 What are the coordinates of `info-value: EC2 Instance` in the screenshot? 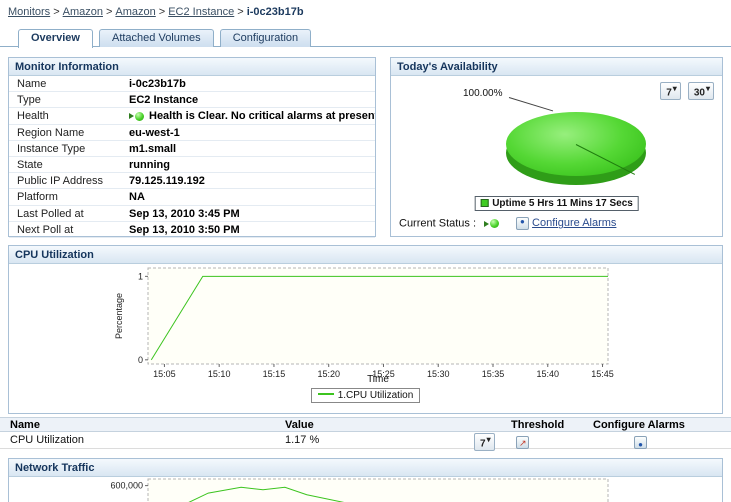 It's located at (164, 100).